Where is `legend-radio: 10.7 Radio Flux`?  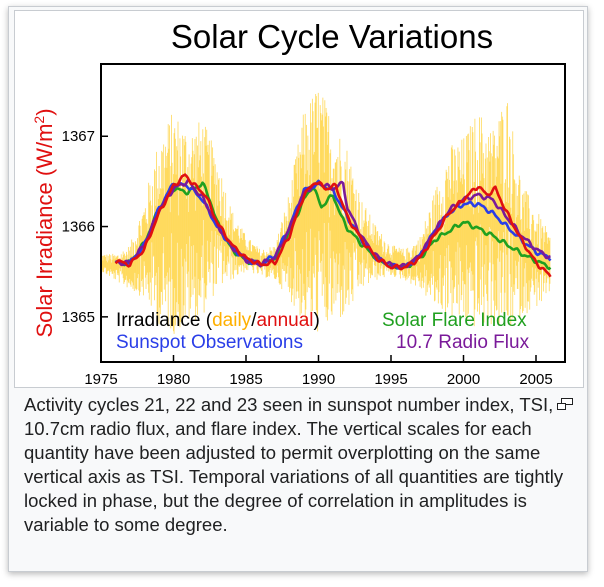 legend-radio: 10.7 Radio Flux is located at coordinates (463, 342).